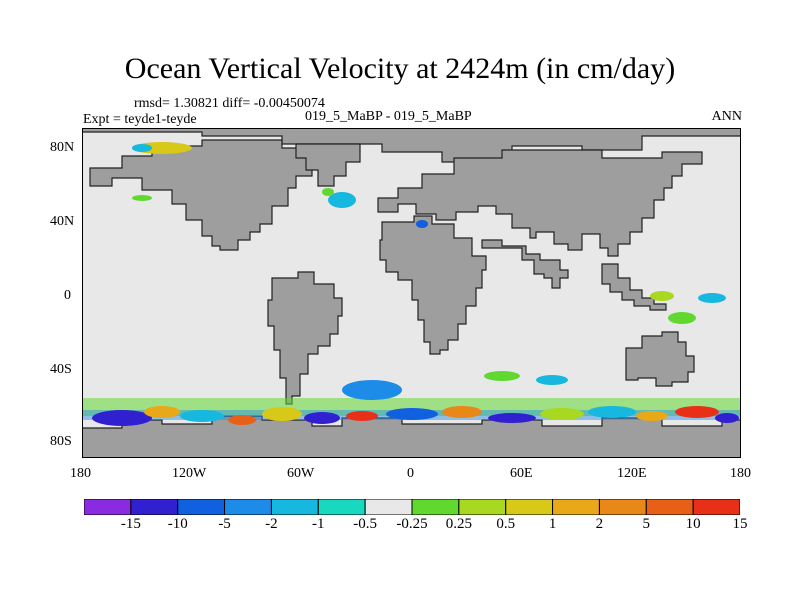  I want to click on north-america, so click(201, 195).